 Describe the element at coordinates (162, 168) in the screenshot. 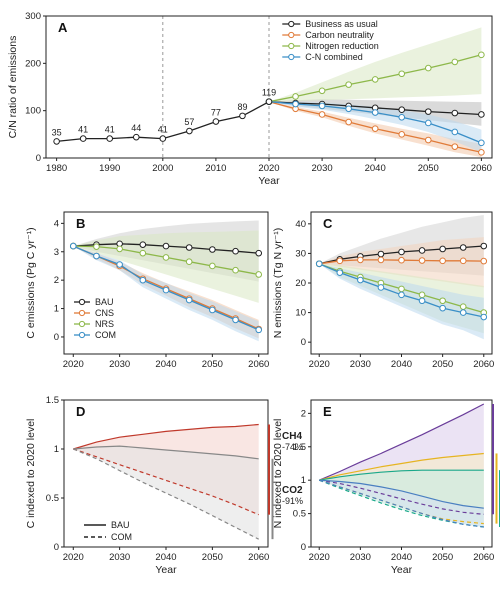

I see `x-tick-label: 2000` at that location.